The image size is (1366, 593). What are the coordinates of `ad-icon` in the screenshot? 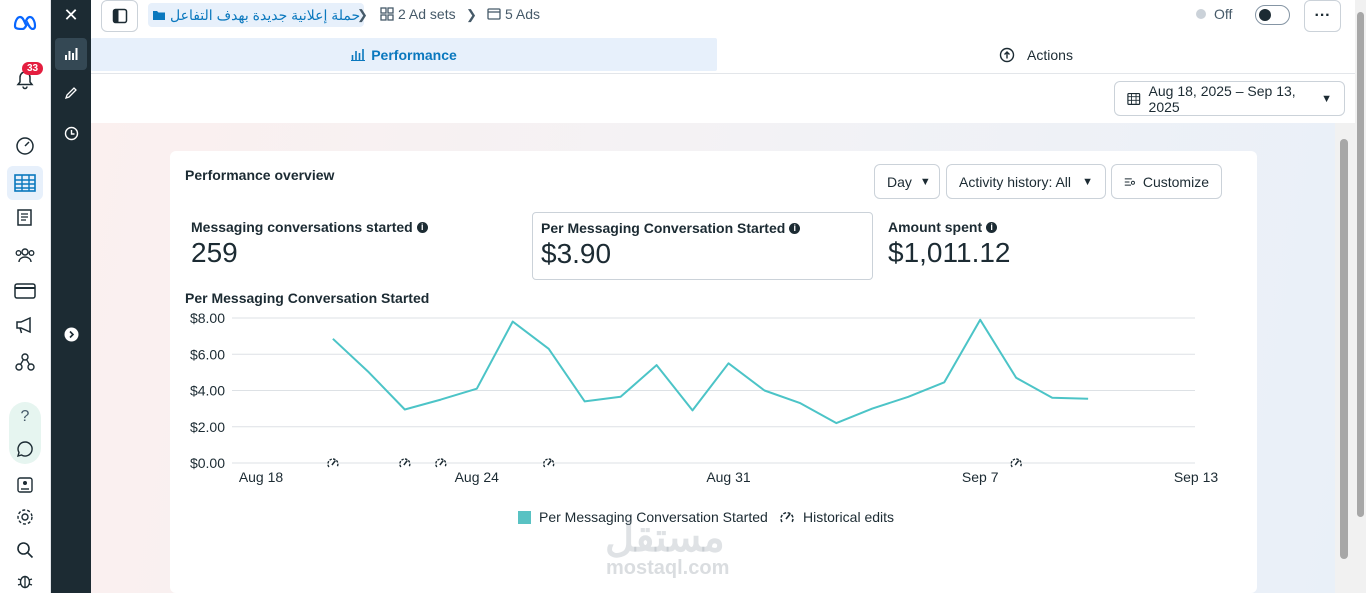 It's located at (494, 14).